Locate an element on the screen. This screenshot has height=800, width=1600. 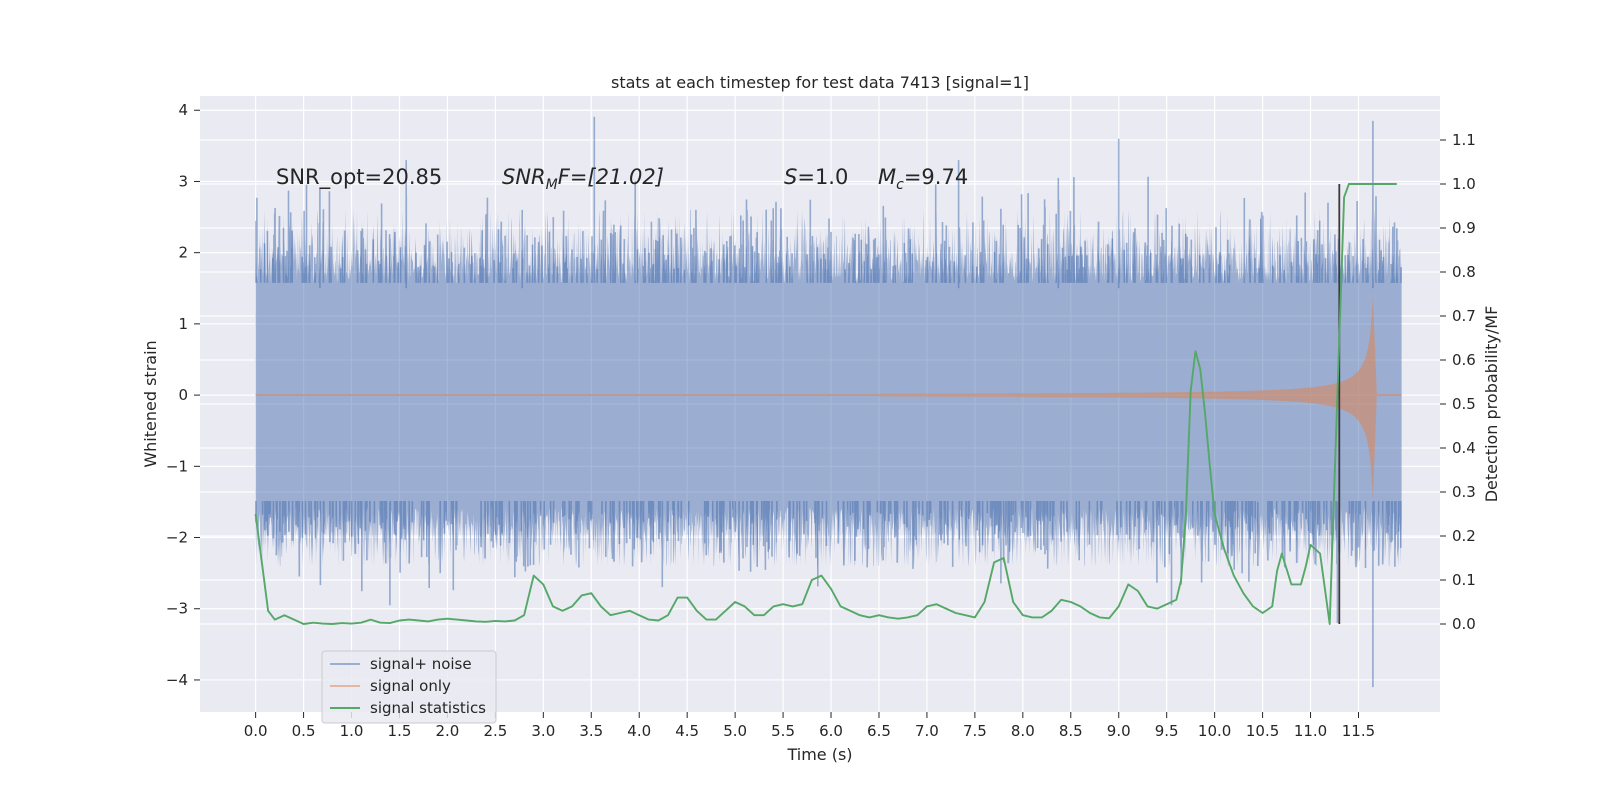
y-left-tick-label-4: 0 is located at coordinates (183, 395).